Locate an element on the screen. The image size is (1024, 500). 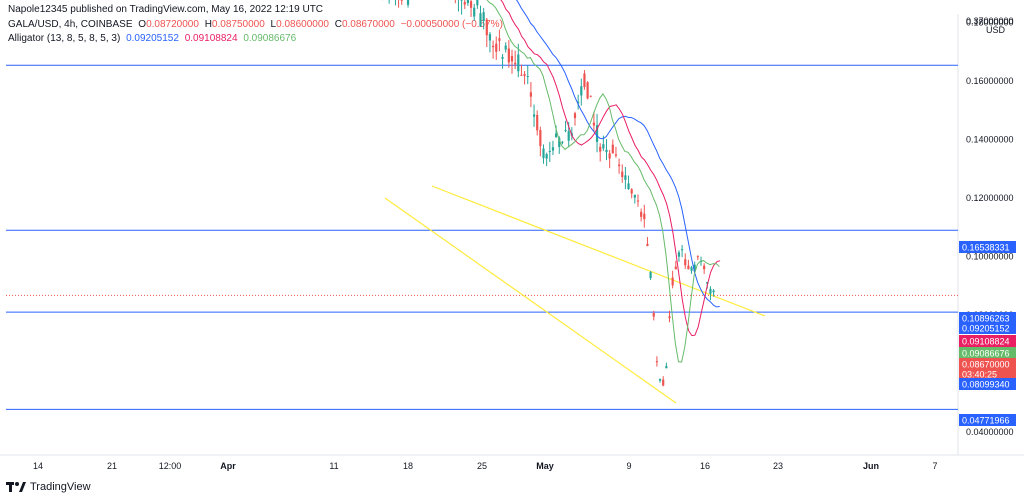
price-label-text: 0.16538331 is located at coordinates (986, 248).